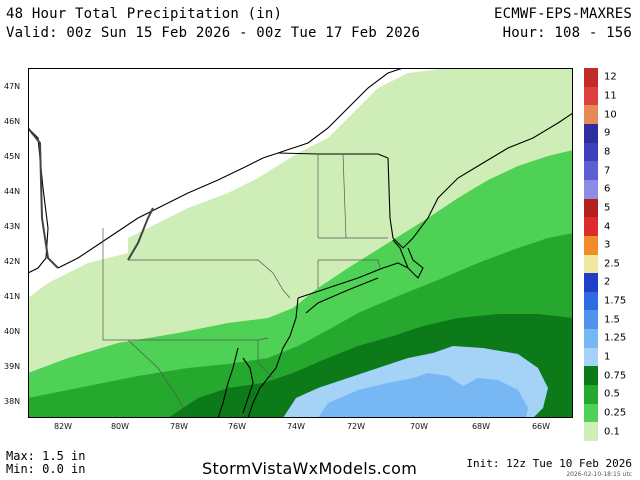 This screenshot has width=640, height=480. What do you see at coordinates (607, 171) in the screenshot?
I see `legend-label: 7` at bounding box center [607, 171].